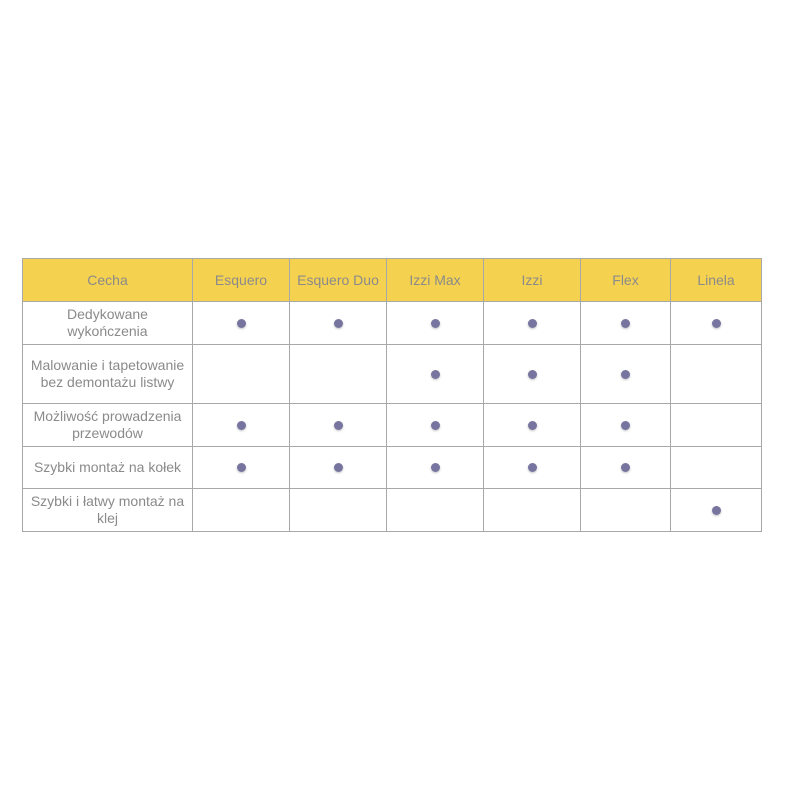  What do you see at coordinates (532, 280) in the screenshot?
I see `header-izzi: Izzi` at bounding box center [532, 280].